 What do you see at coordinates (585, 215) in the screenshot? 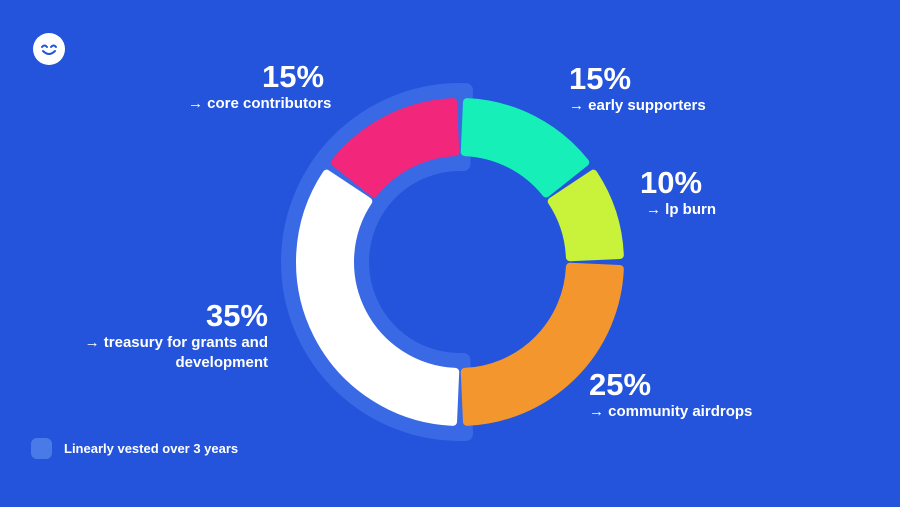
I see `slice-lp-burn` at bounding box center [585, 215].